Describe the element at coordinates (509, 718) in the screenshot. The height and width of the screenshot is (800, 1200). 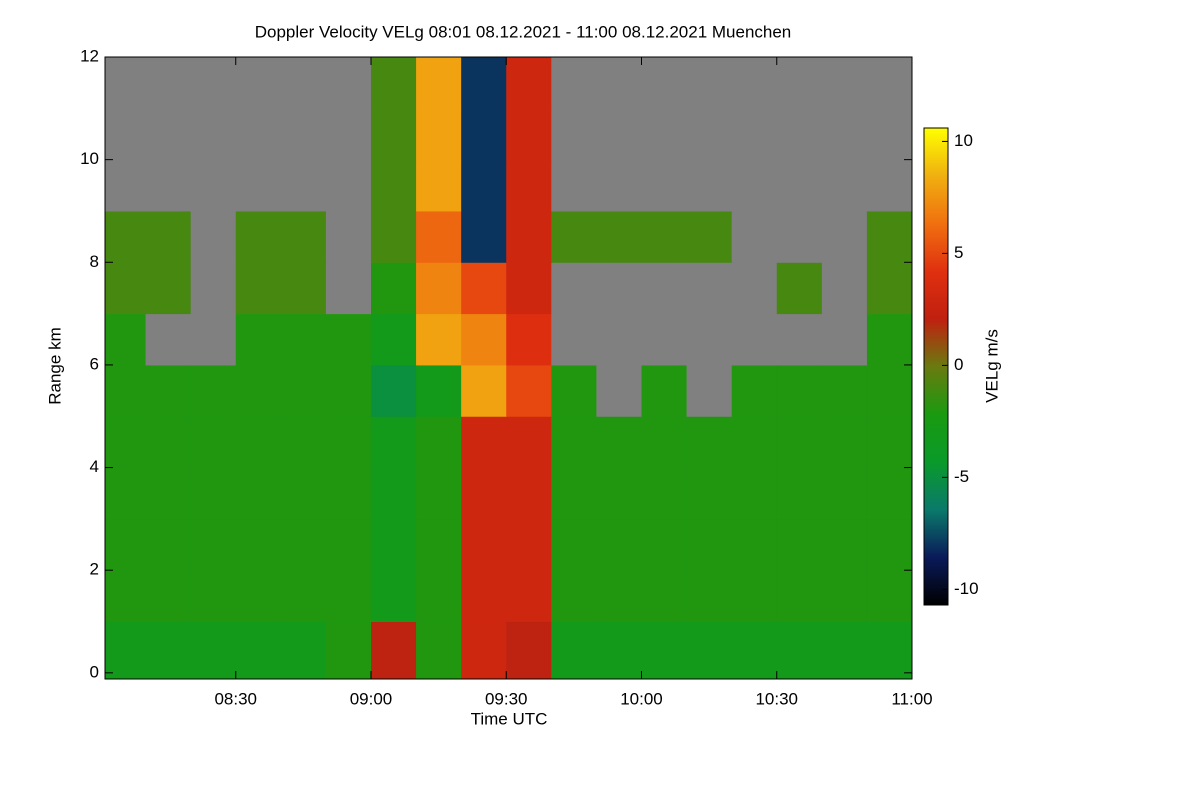
I see `x-axis-label: Time UTC` at that location.